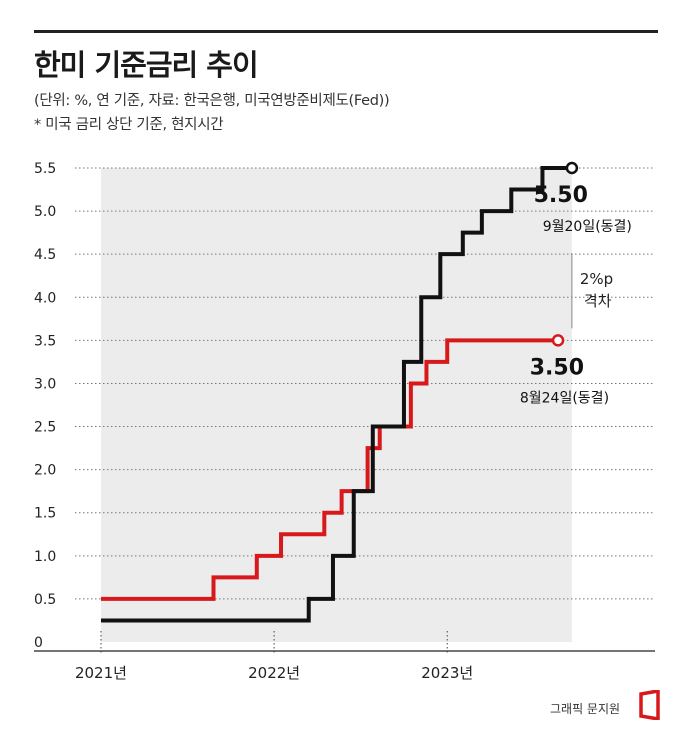 This screenshot has height=731, width=700. What do you see at coordinates (45, 557) in the screenshot?
I see `y-tick-label: 1.0` at bounding box center [45, 557].